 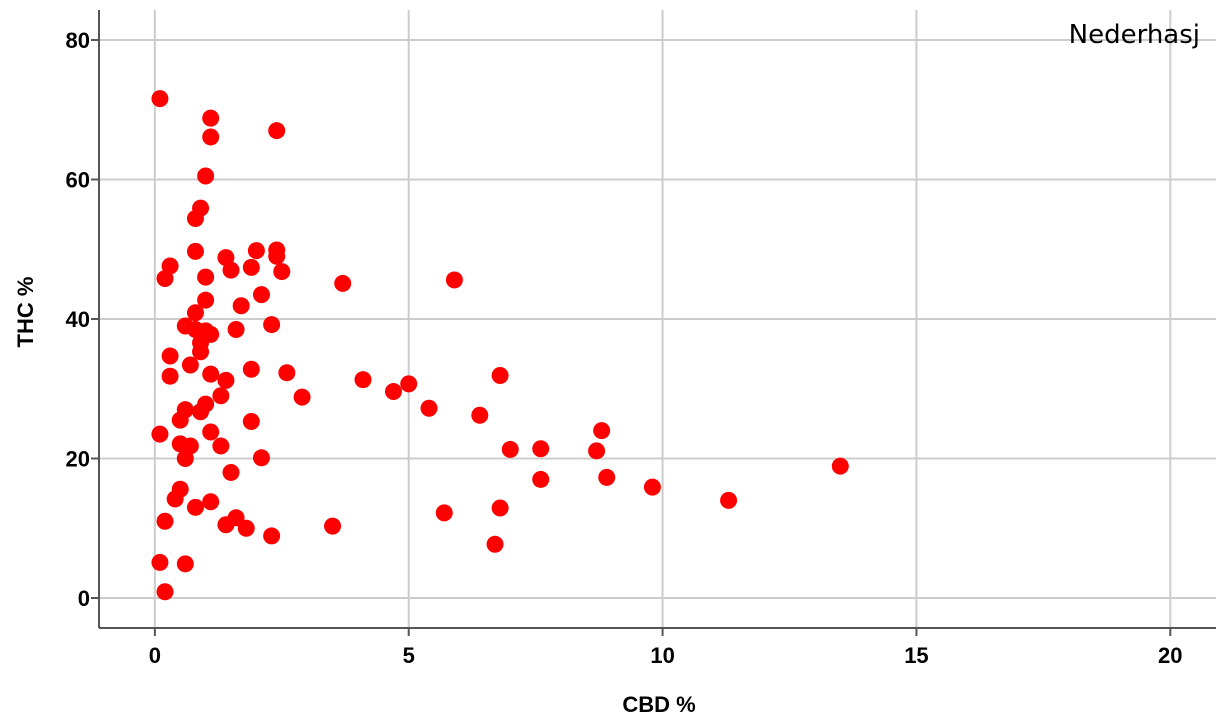 What do you see at coordinates (25, 312) in the screenshot?
I see `y-axis-title: THC %` at bounding box center [25, 312].